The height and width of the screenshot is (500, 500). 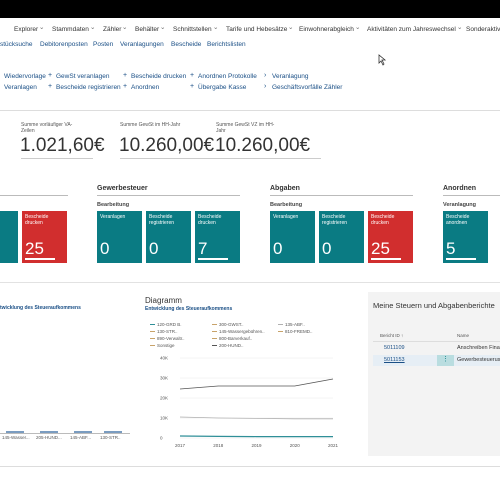 I want to click on nav-item: Stammdaten, so click(x=70, y=29).